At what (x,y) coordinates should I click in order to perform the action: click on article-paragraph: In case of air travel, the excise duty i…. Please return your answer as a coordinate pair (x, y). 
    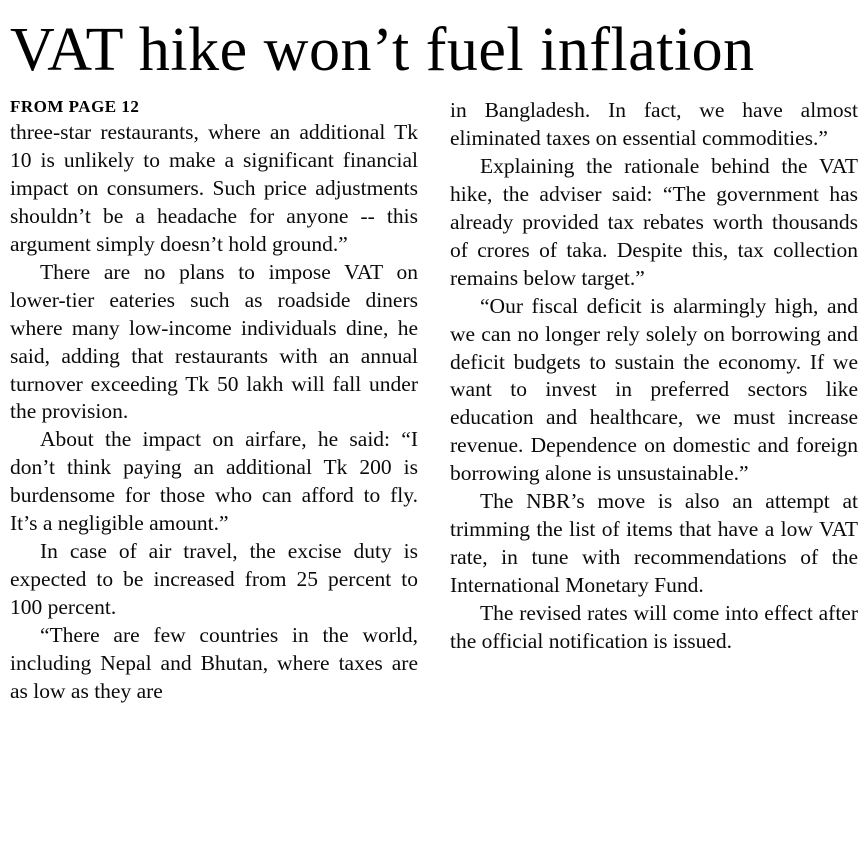
    Looking at the image, I should click on (214, 579).